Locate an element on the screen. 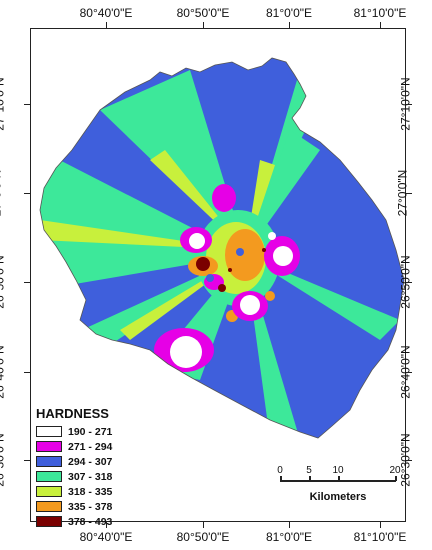  lat-label-left-4: 26°40'0"N is located at coordinates (3, 372).